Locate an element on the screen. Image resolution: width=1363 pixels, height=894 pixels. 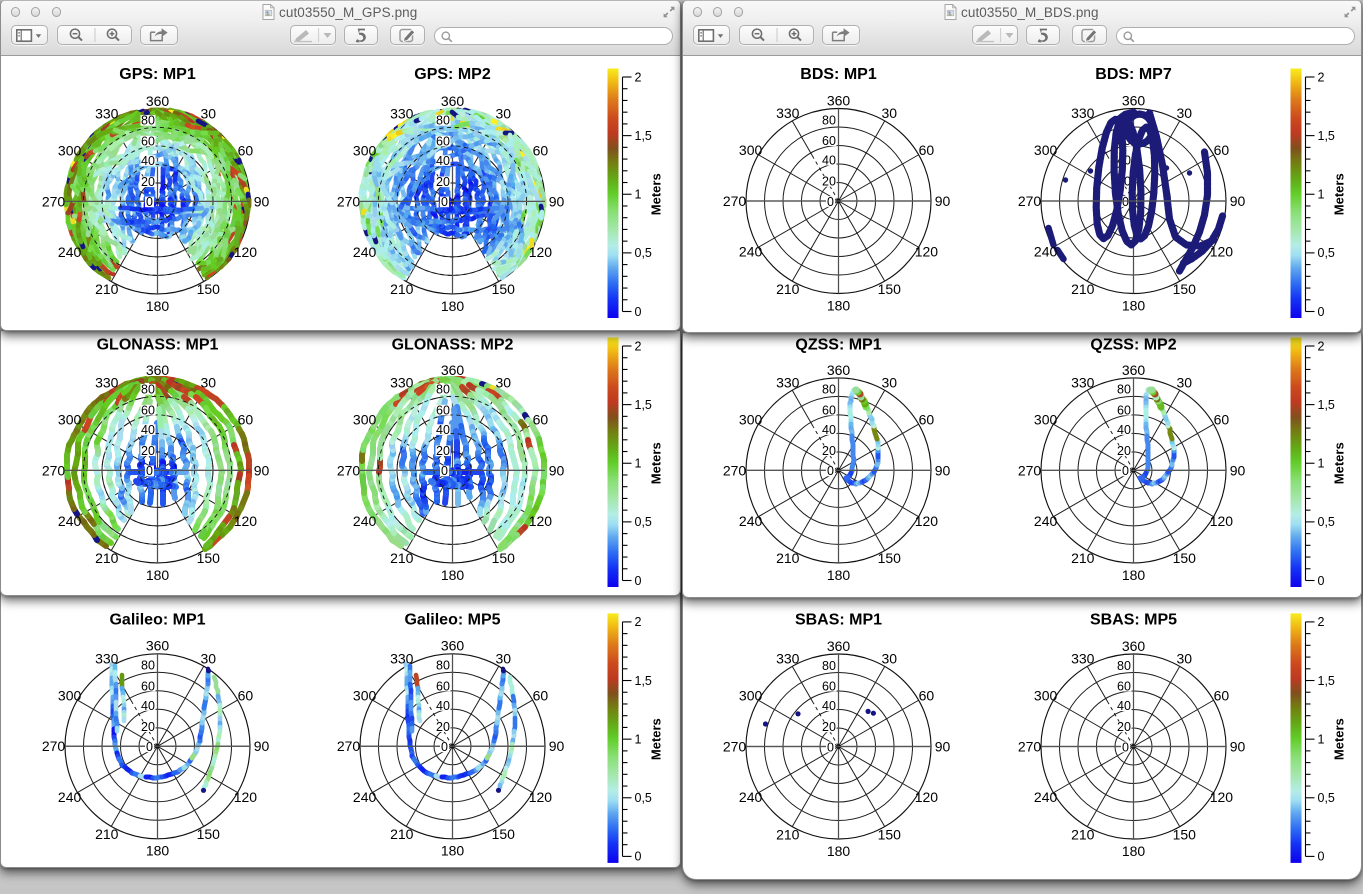
svg-text: SBAS: MP5 is located at coordinates (1133, 620).